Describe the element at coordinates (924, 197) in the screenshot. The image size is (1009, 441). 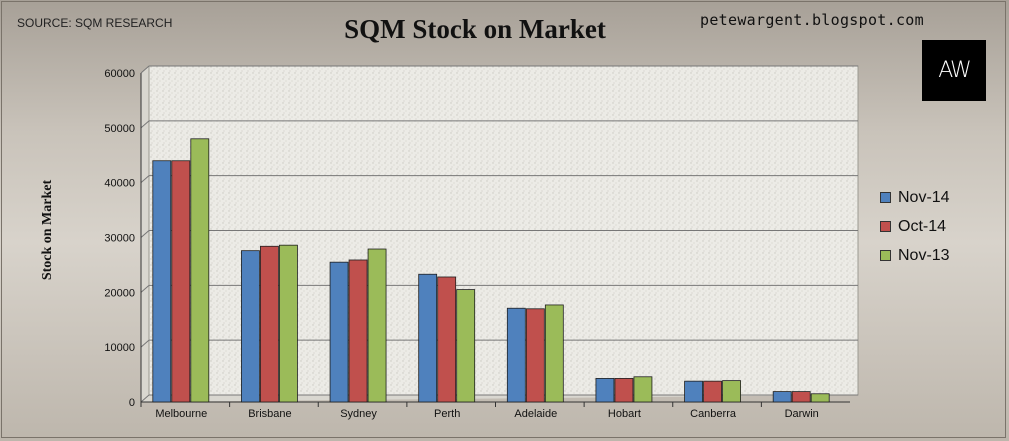
I see `legend-label: Nov-14` at that location.